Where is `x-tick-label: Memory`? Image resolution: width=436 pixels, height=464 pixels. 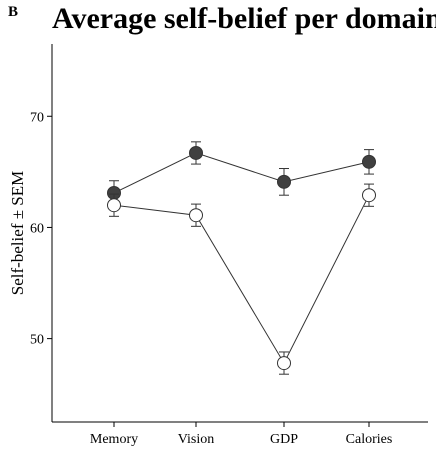
x-tick-label: Memory is located at coordinates (114, 439).